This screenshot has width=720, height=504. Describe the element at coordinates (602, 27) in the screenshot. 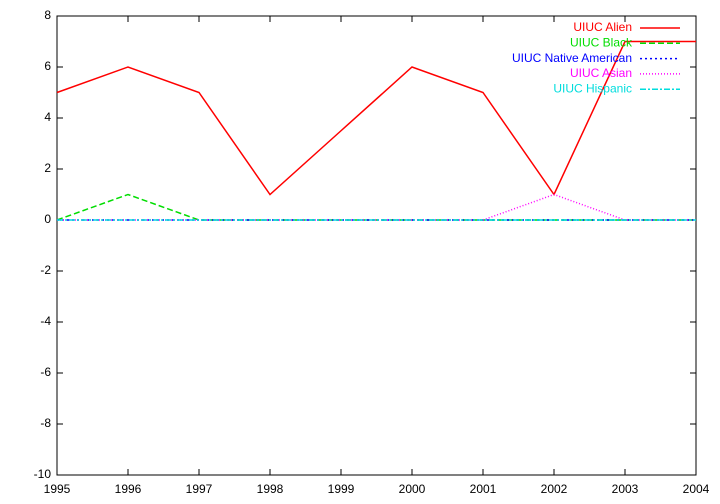

I see `legend-label: UIUC Alien` at that location.